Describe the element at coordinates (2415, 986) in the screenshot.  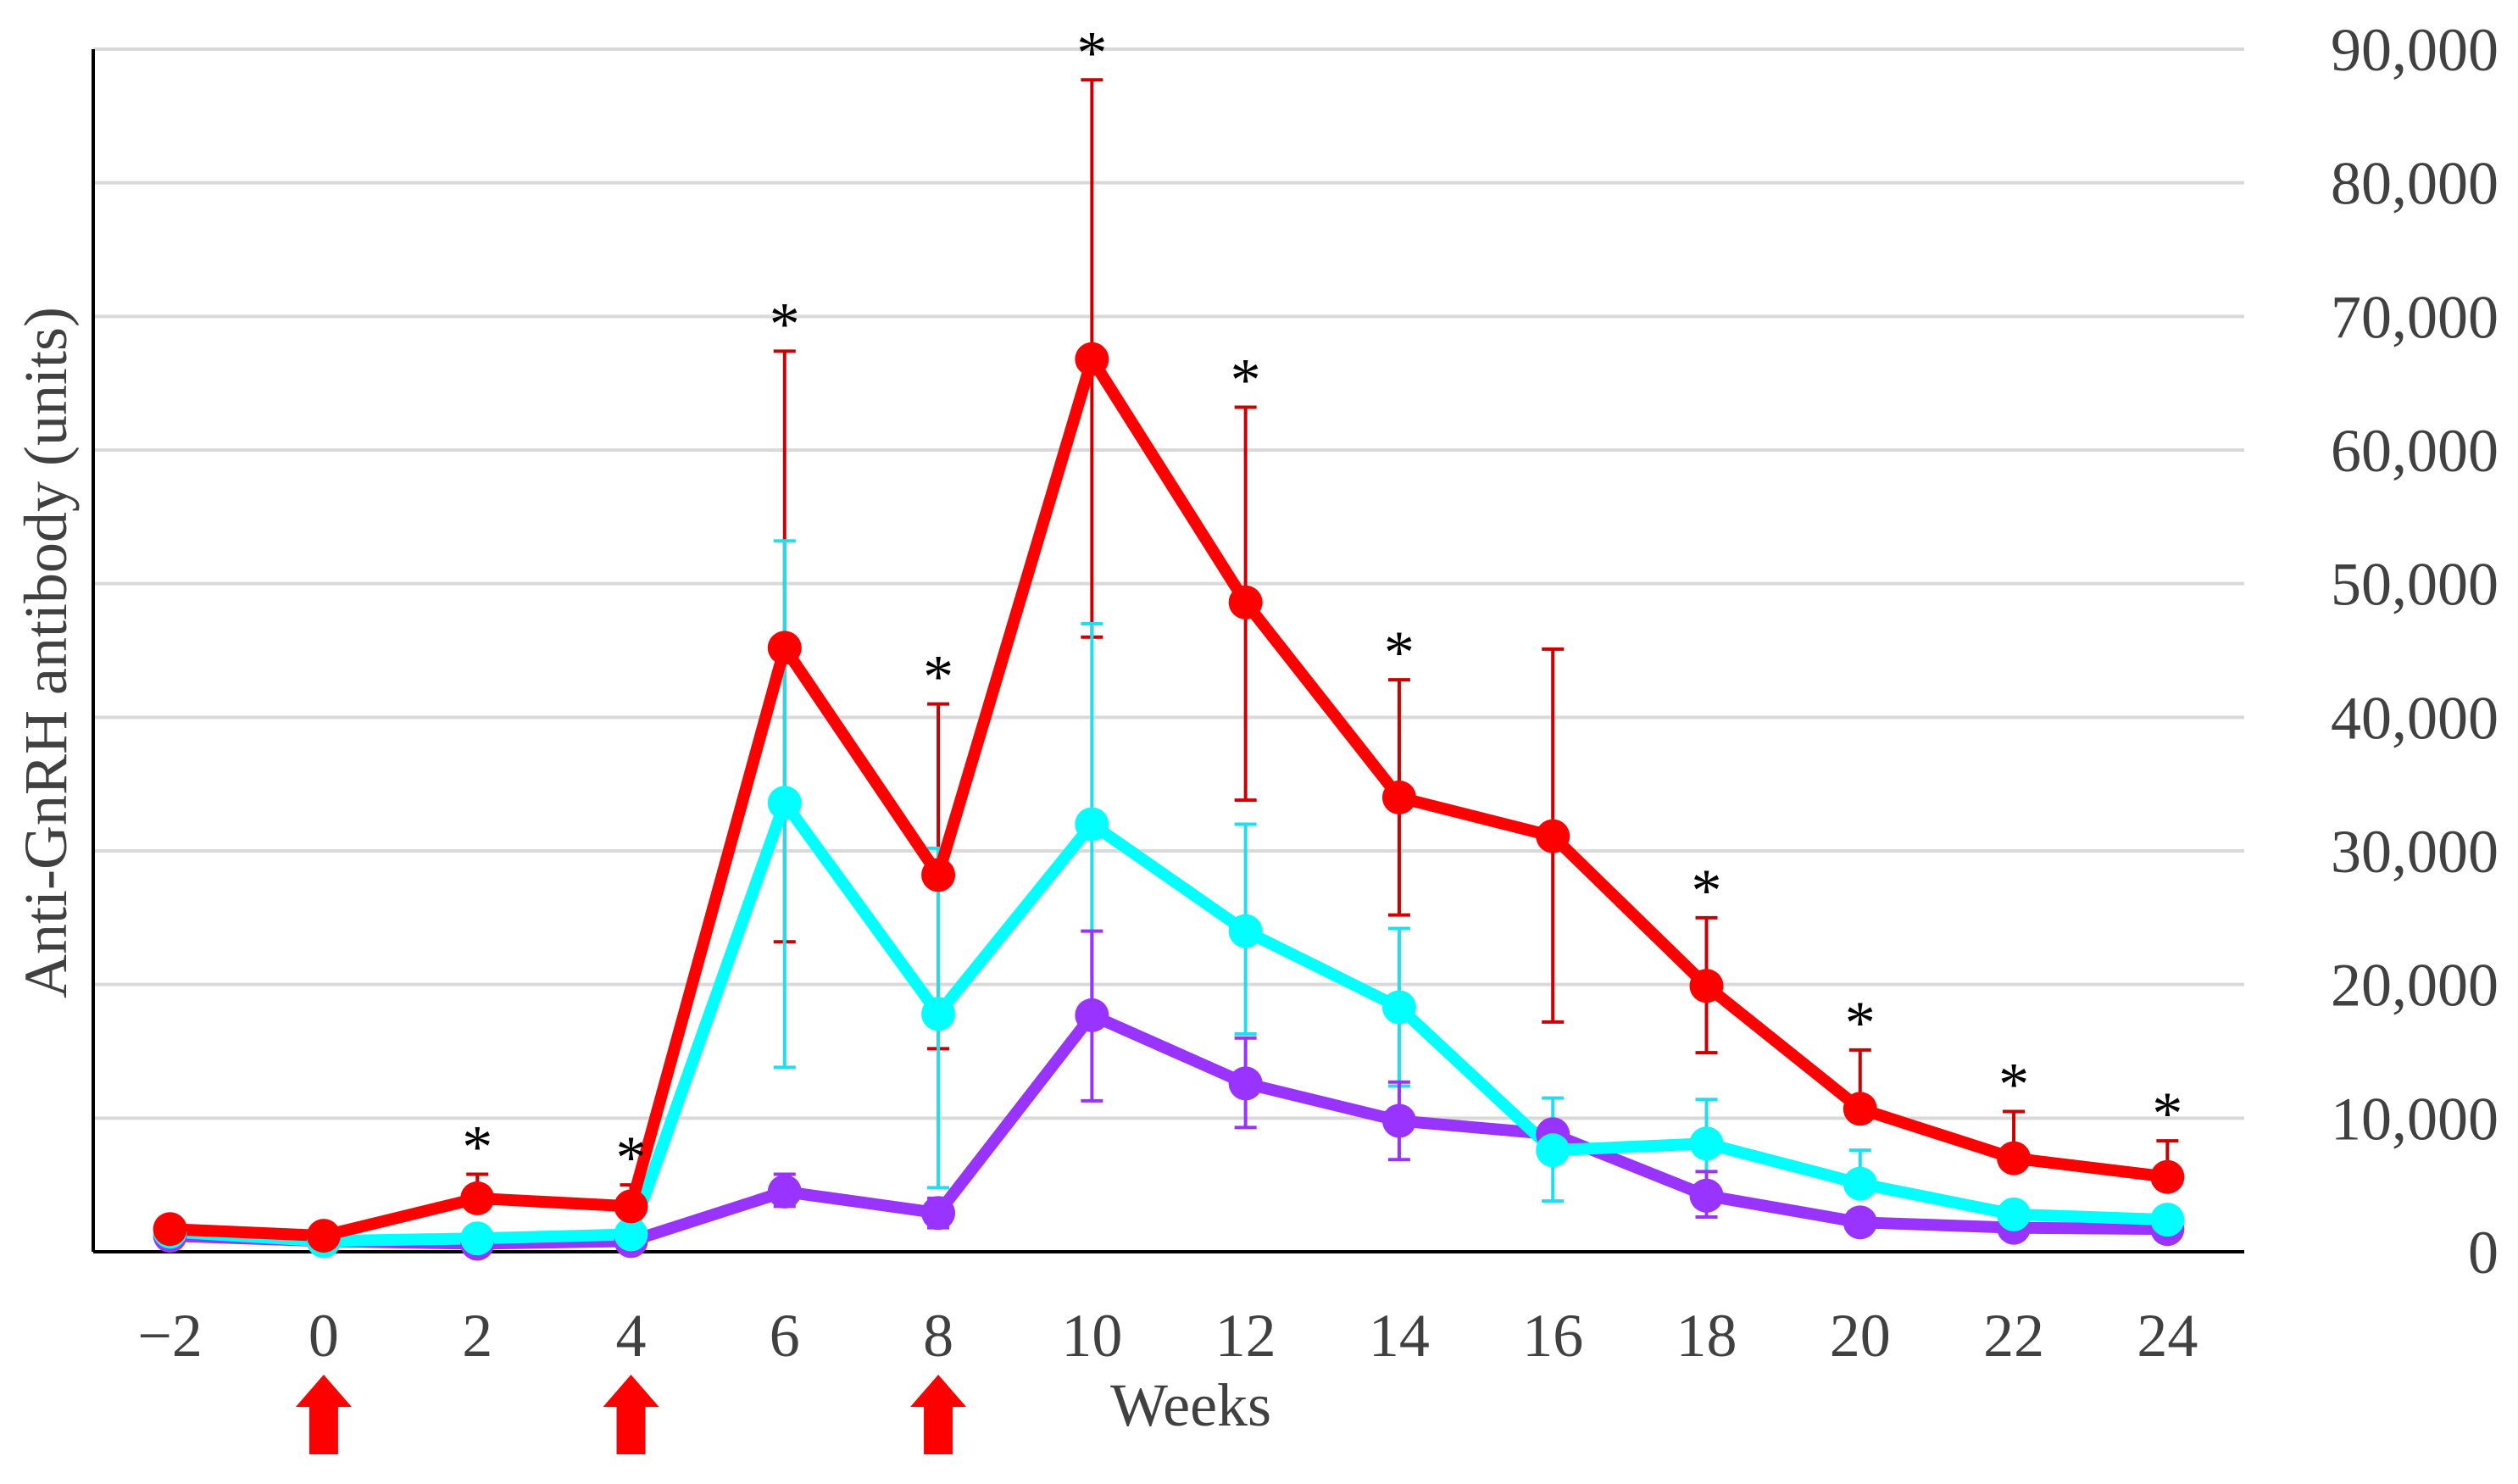
I see `y-tick-label: 20,000` at that location.